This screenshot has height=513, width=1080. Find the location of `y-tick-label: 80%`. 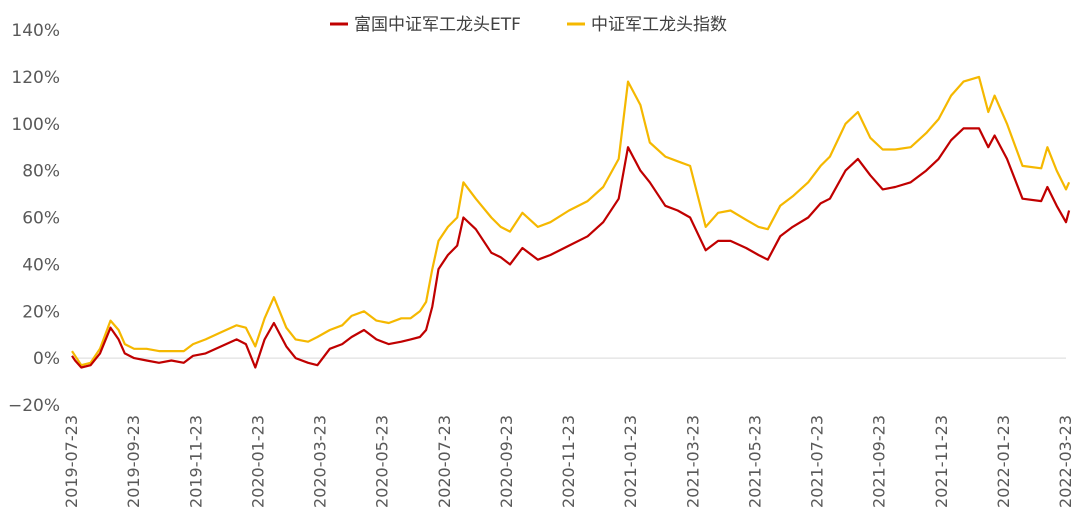

y-tick-label: 80% is located at coordinates (41, 172).